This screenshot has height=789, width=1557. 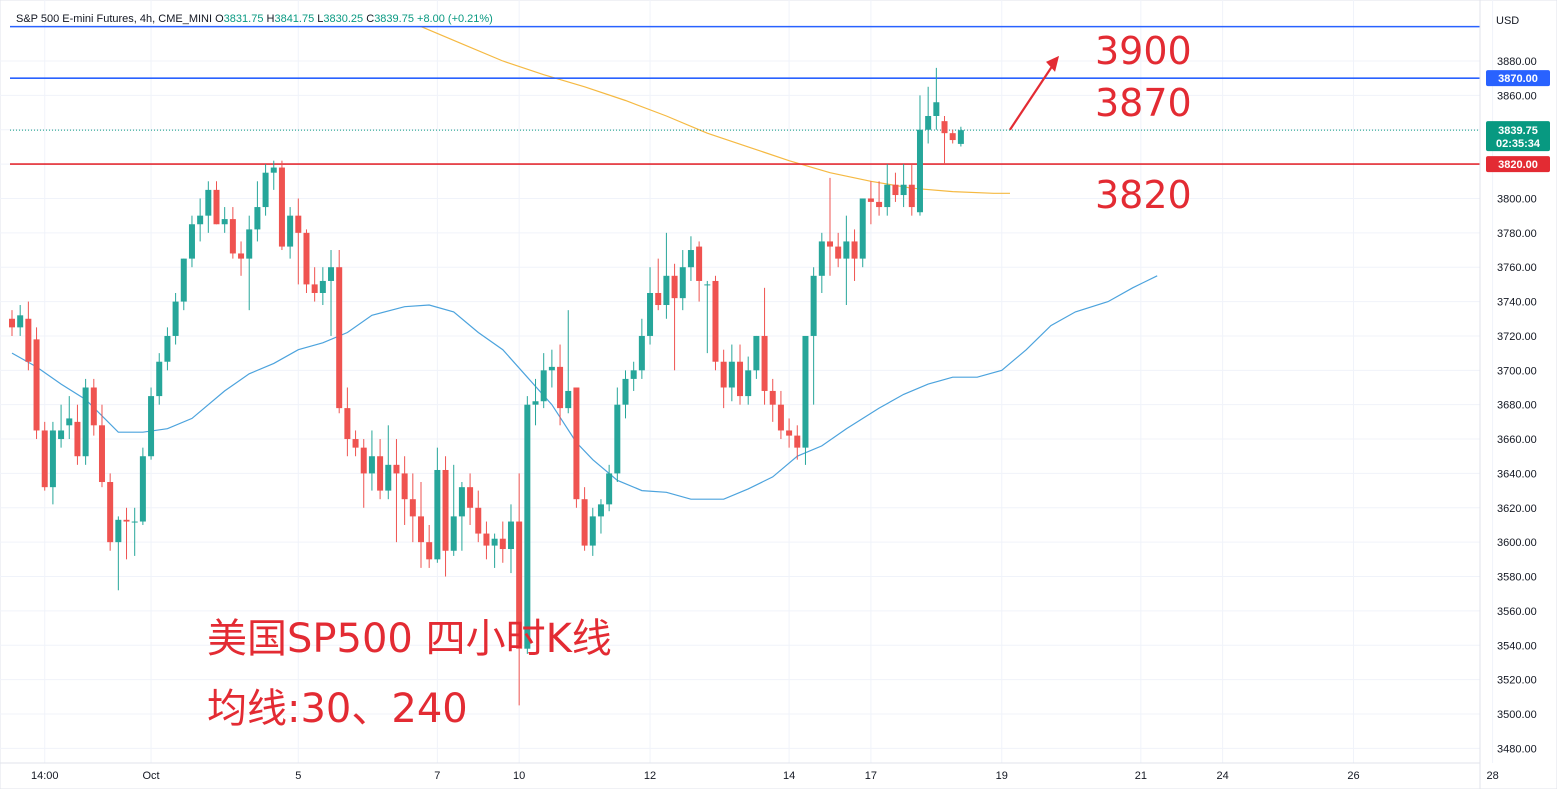 I want to click on ohlc-close-key: C, so click(x=370, y=19).